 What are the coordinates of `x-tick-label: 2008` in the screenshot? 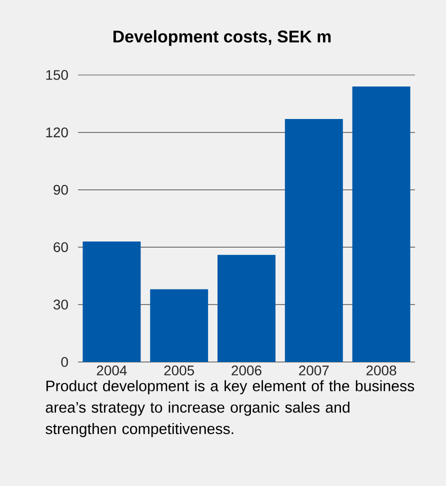 It's located at (381, 371).